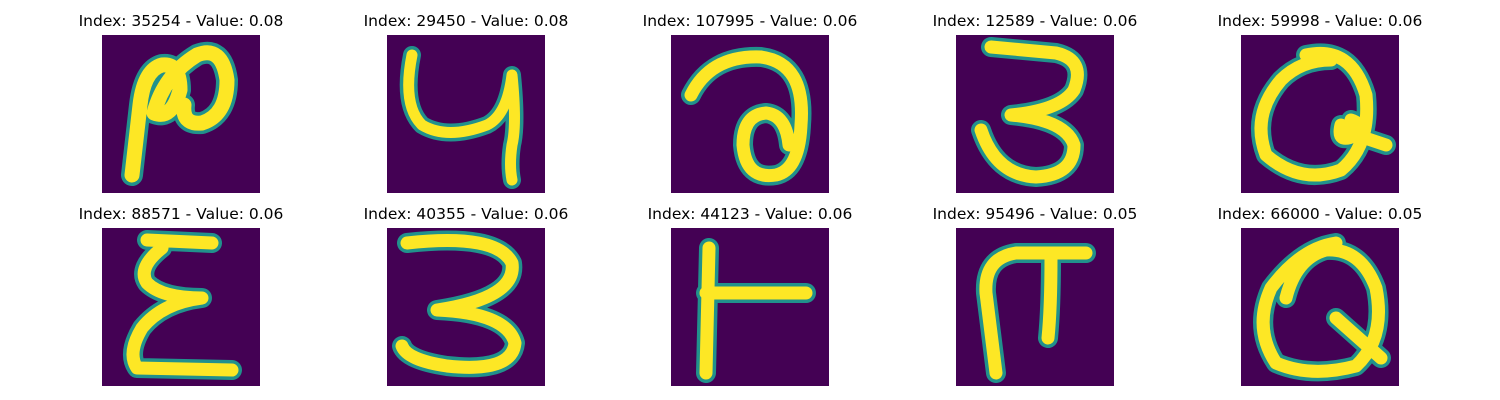 This screenshot has width=1500, height=400. What do you see at coordinates (1035, 214) in the screenshot?
I see `panel-title: Index: 95496 - Value: 0.05` at bounding box center [1035, 214].